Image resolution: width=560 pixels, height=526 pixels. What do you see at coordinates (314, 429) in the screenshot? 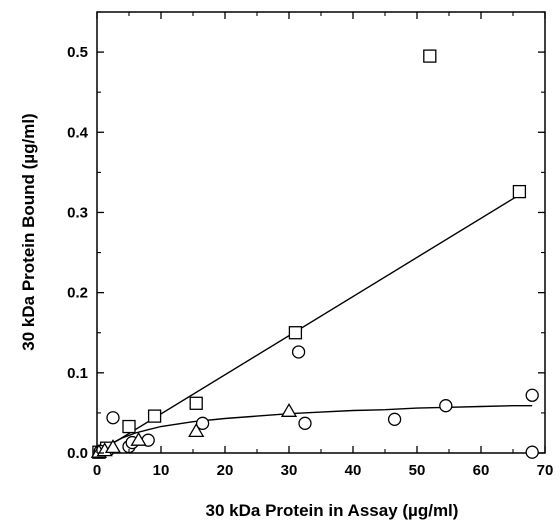
I see `fit-line-hyperbolic` at bounding box center [314, 429].